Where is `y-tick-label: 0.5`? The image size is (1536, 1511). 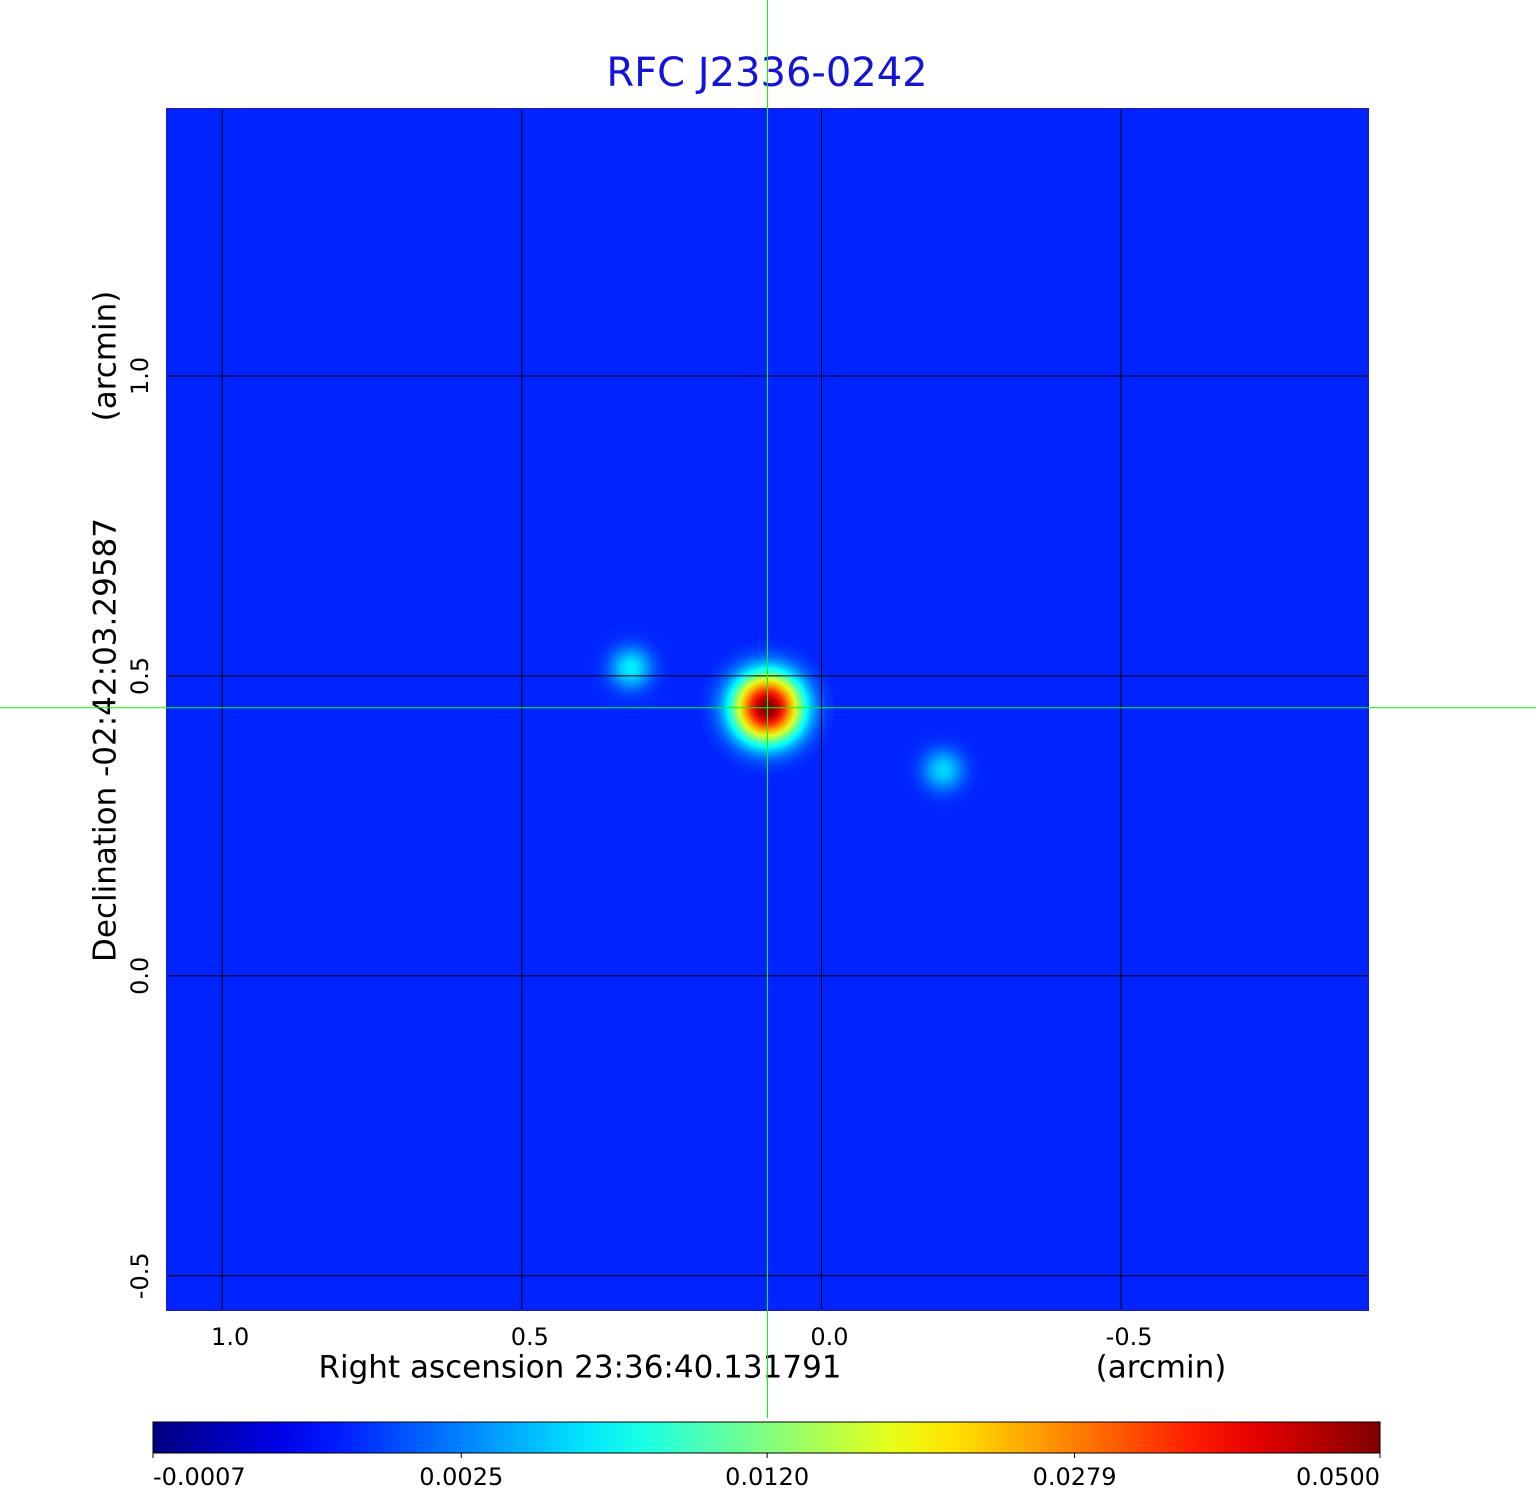 y-tick-label: 0.5 is located at coordinates (140, 676).